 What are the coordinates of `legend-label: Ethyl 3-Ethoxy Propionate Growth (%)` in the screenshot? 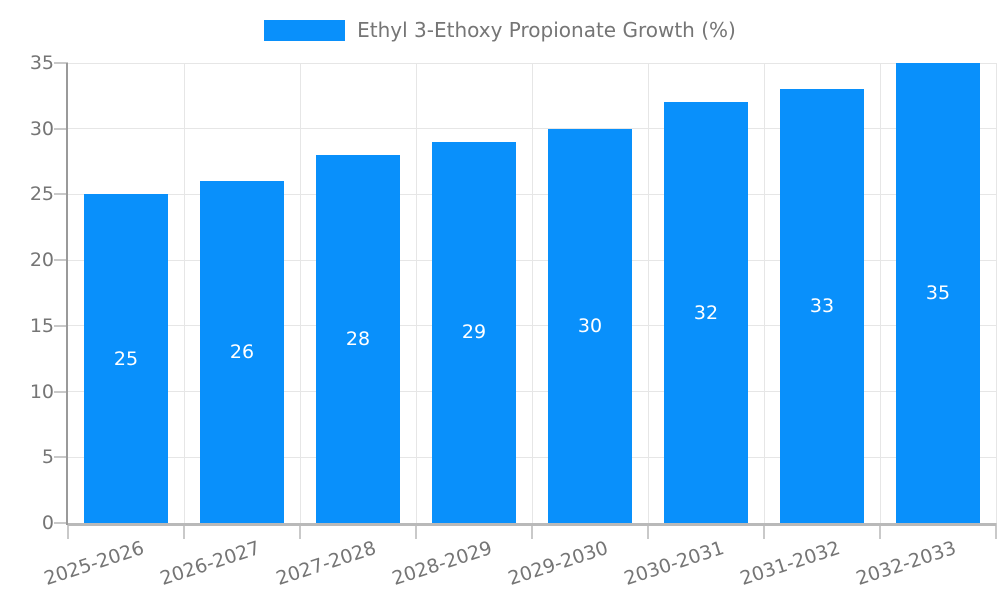 It's located at (546, 30).